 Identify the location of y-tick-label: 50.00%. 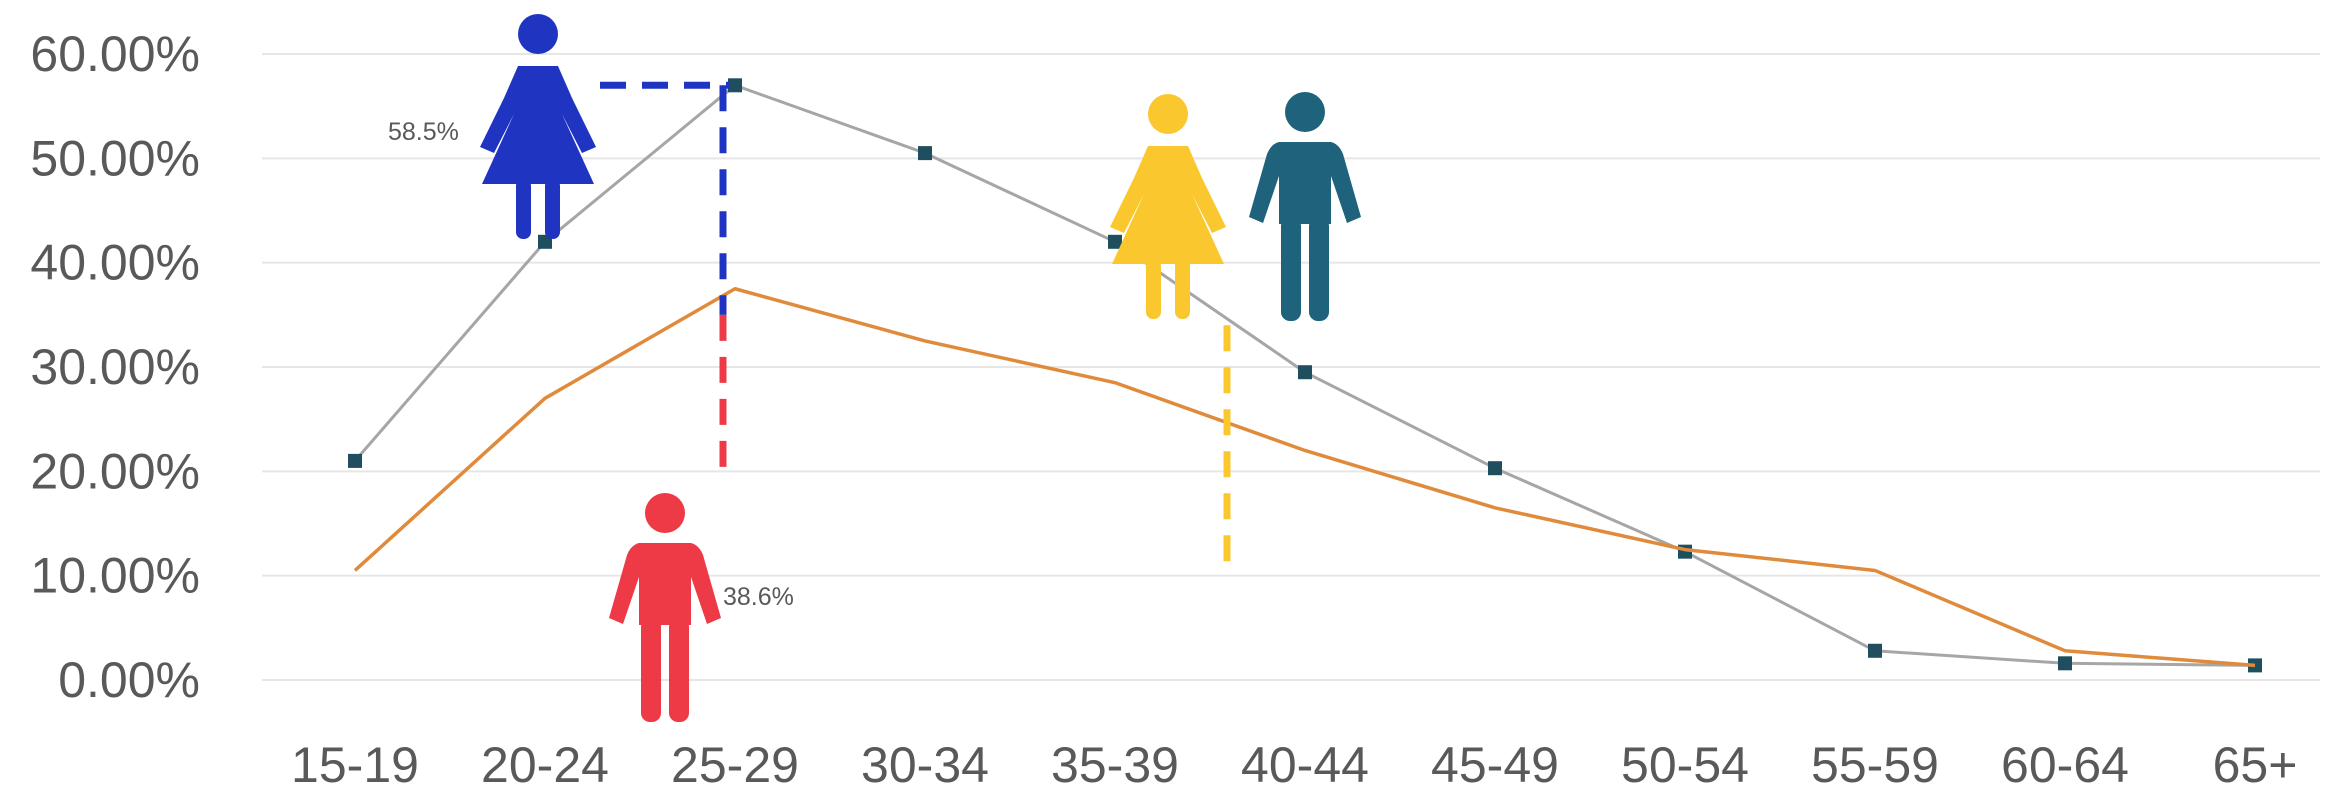
(115, 158).